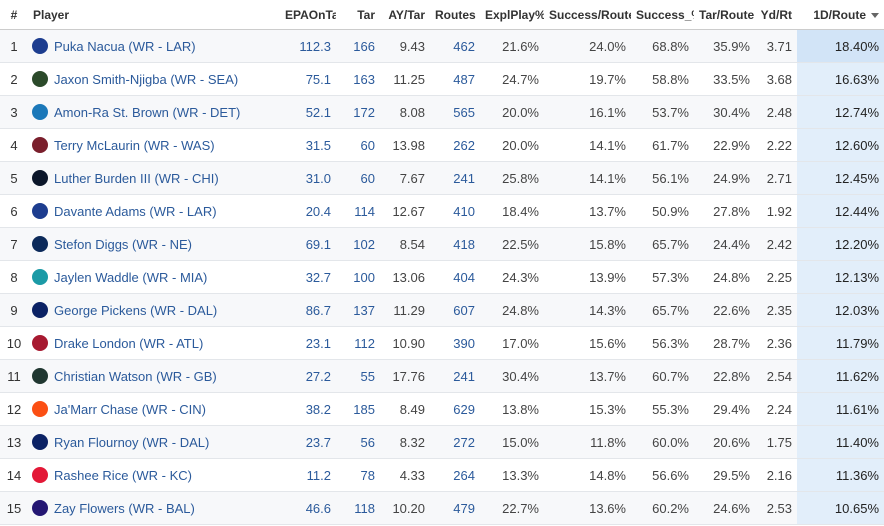 This screenshot has width=884, height=526. Describe the element at coordinates (308, 277) in the screenshot. I see `cell: 32.7` at that location.